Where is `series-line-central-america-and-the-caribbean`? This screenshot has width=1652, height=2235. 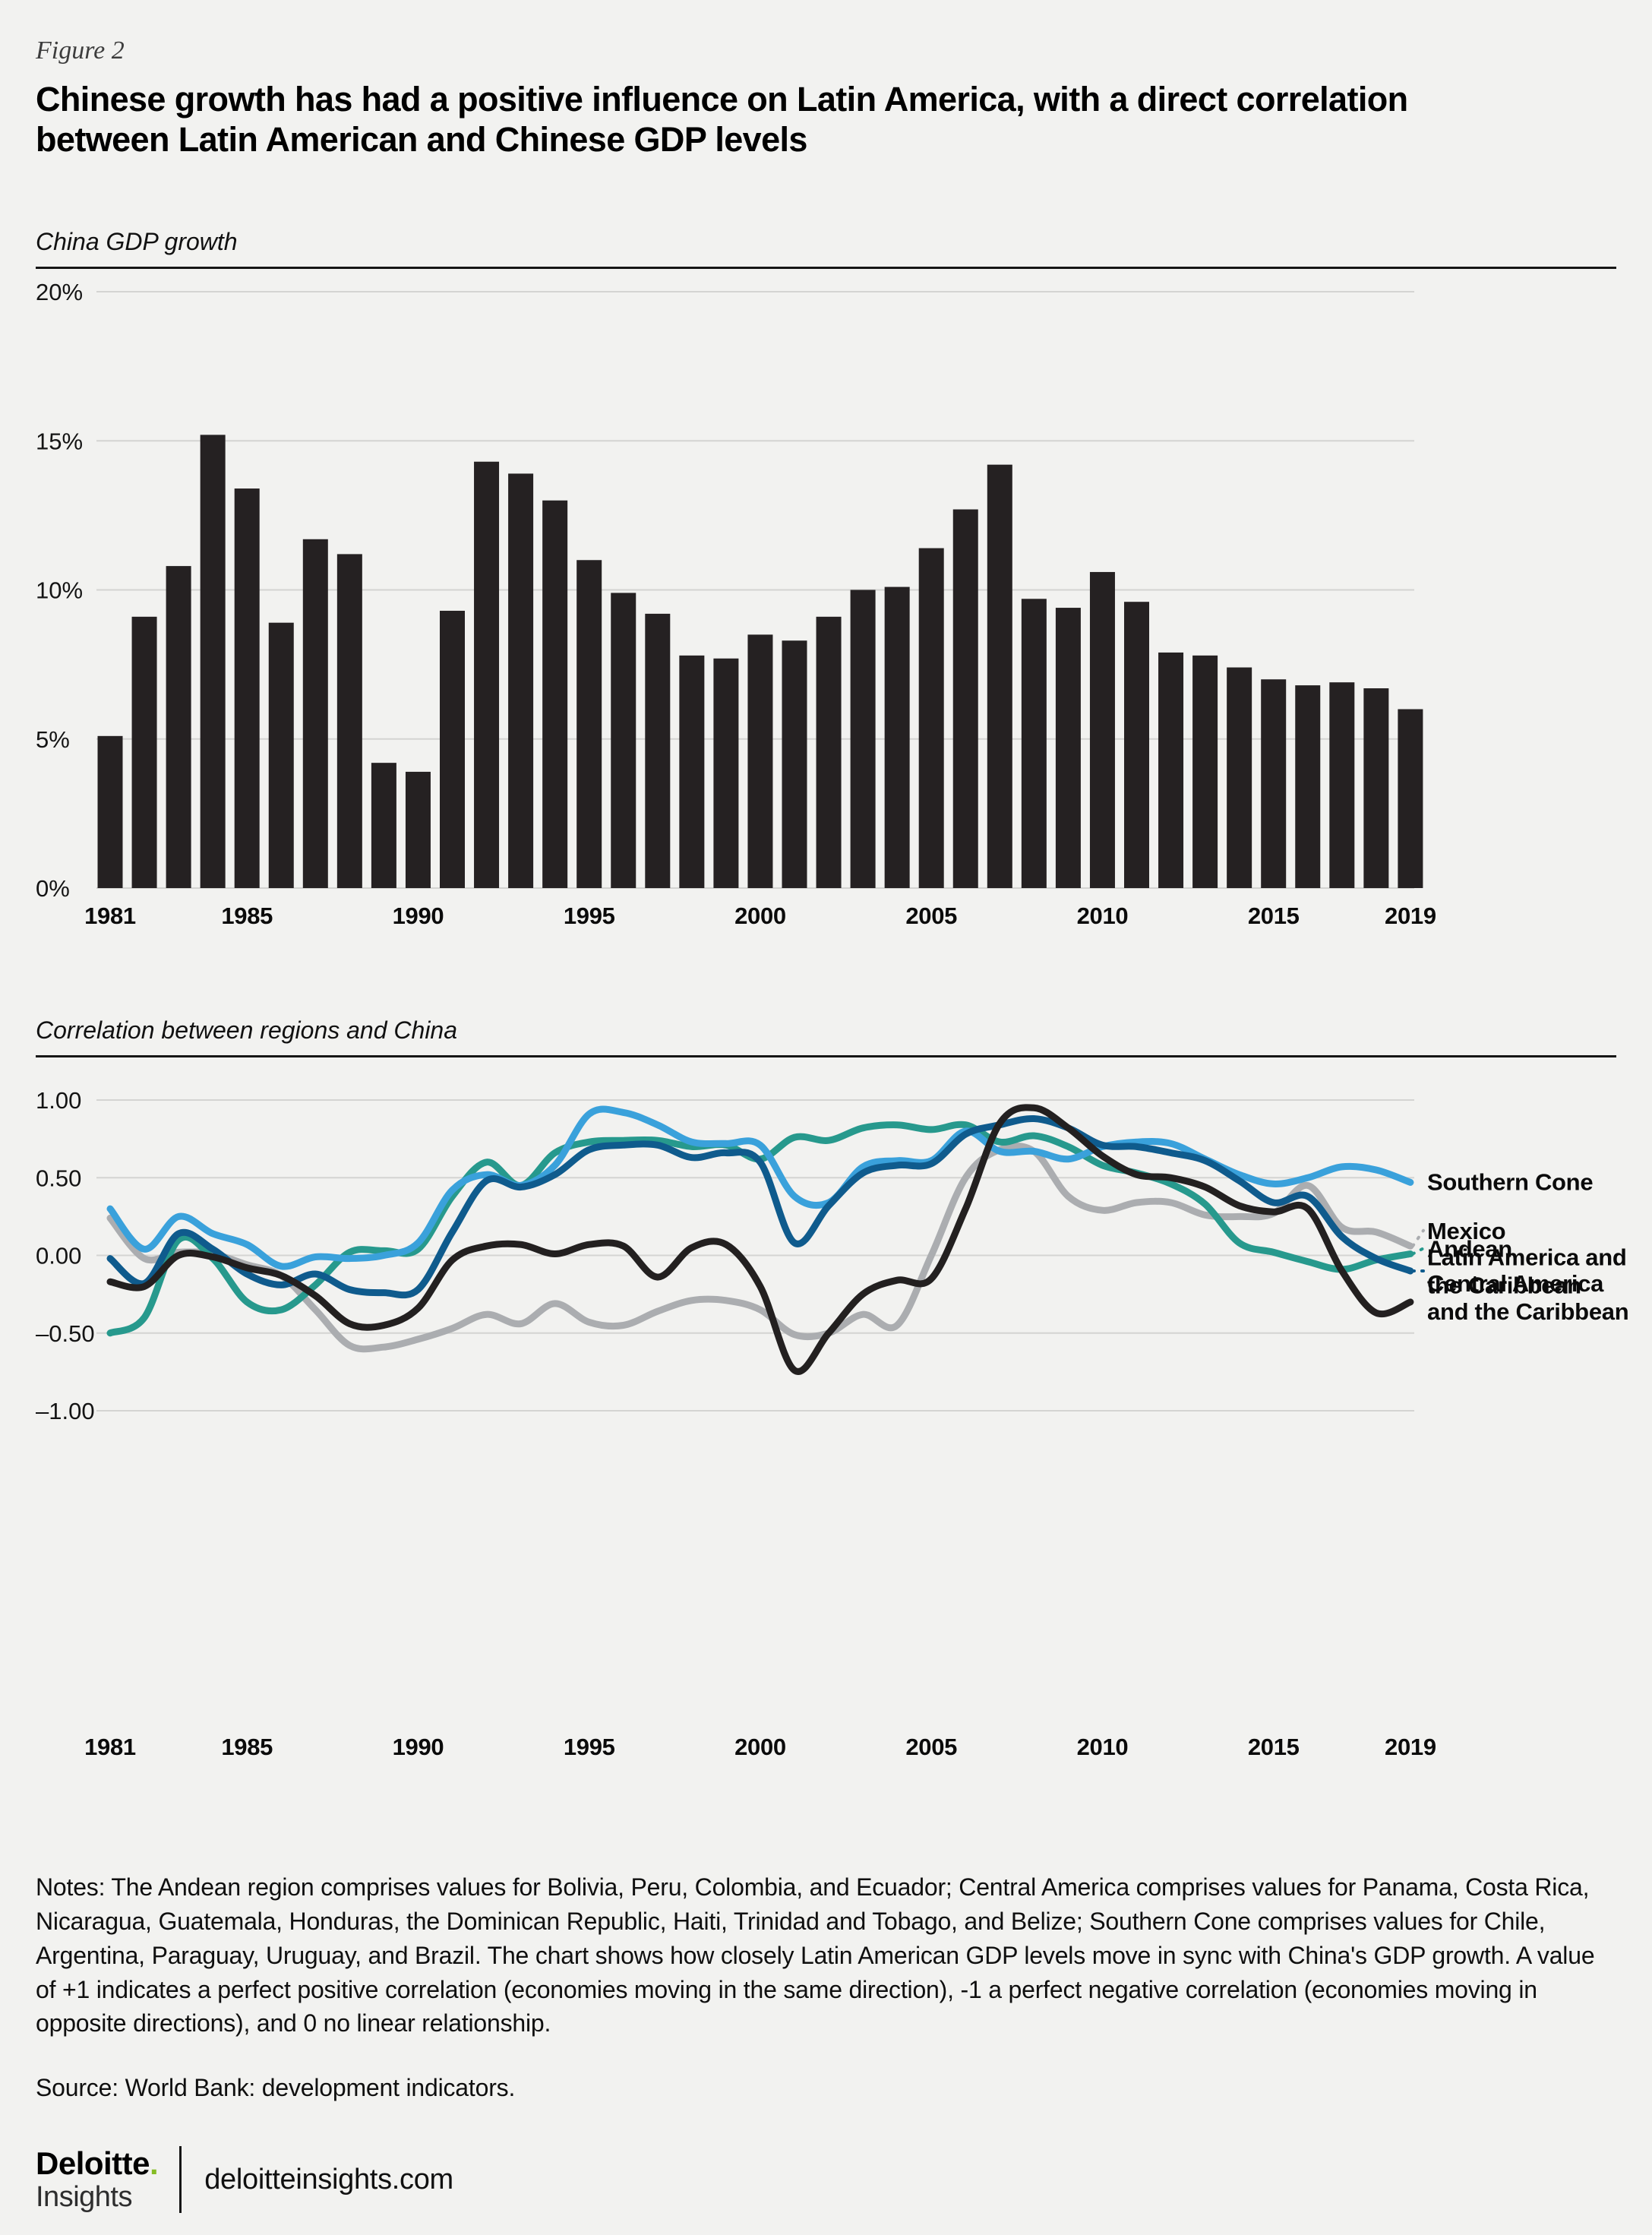 series-line-central-america-and-the-caribbean is located at coordinates (760, 1239).